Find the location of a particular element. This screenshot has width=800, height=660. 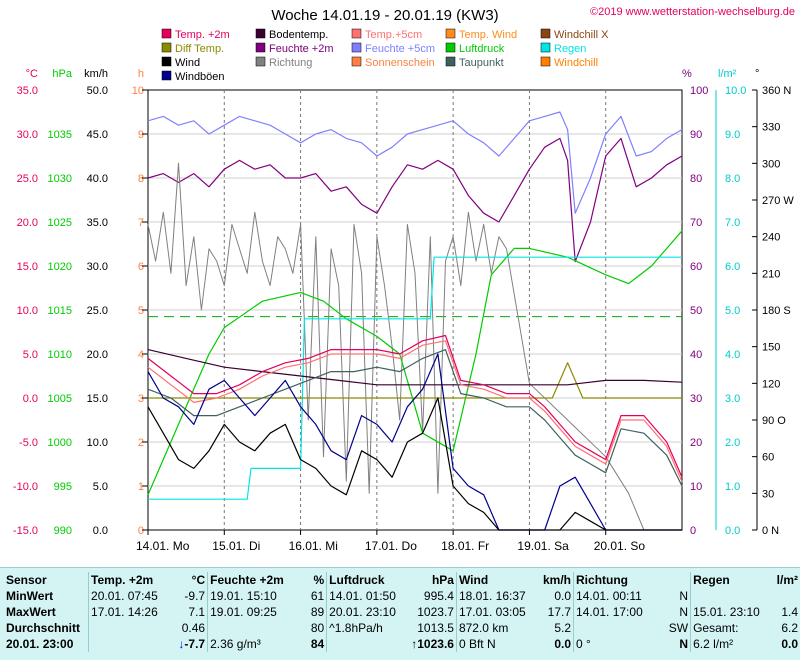

avg-wind-val: 5.2 is located at coordinates (563, 628).